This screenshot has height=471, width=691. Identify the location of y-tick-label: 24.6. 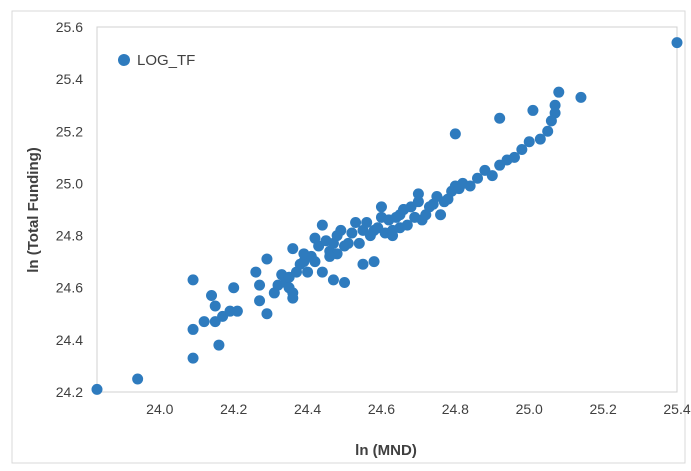
(69, 288).